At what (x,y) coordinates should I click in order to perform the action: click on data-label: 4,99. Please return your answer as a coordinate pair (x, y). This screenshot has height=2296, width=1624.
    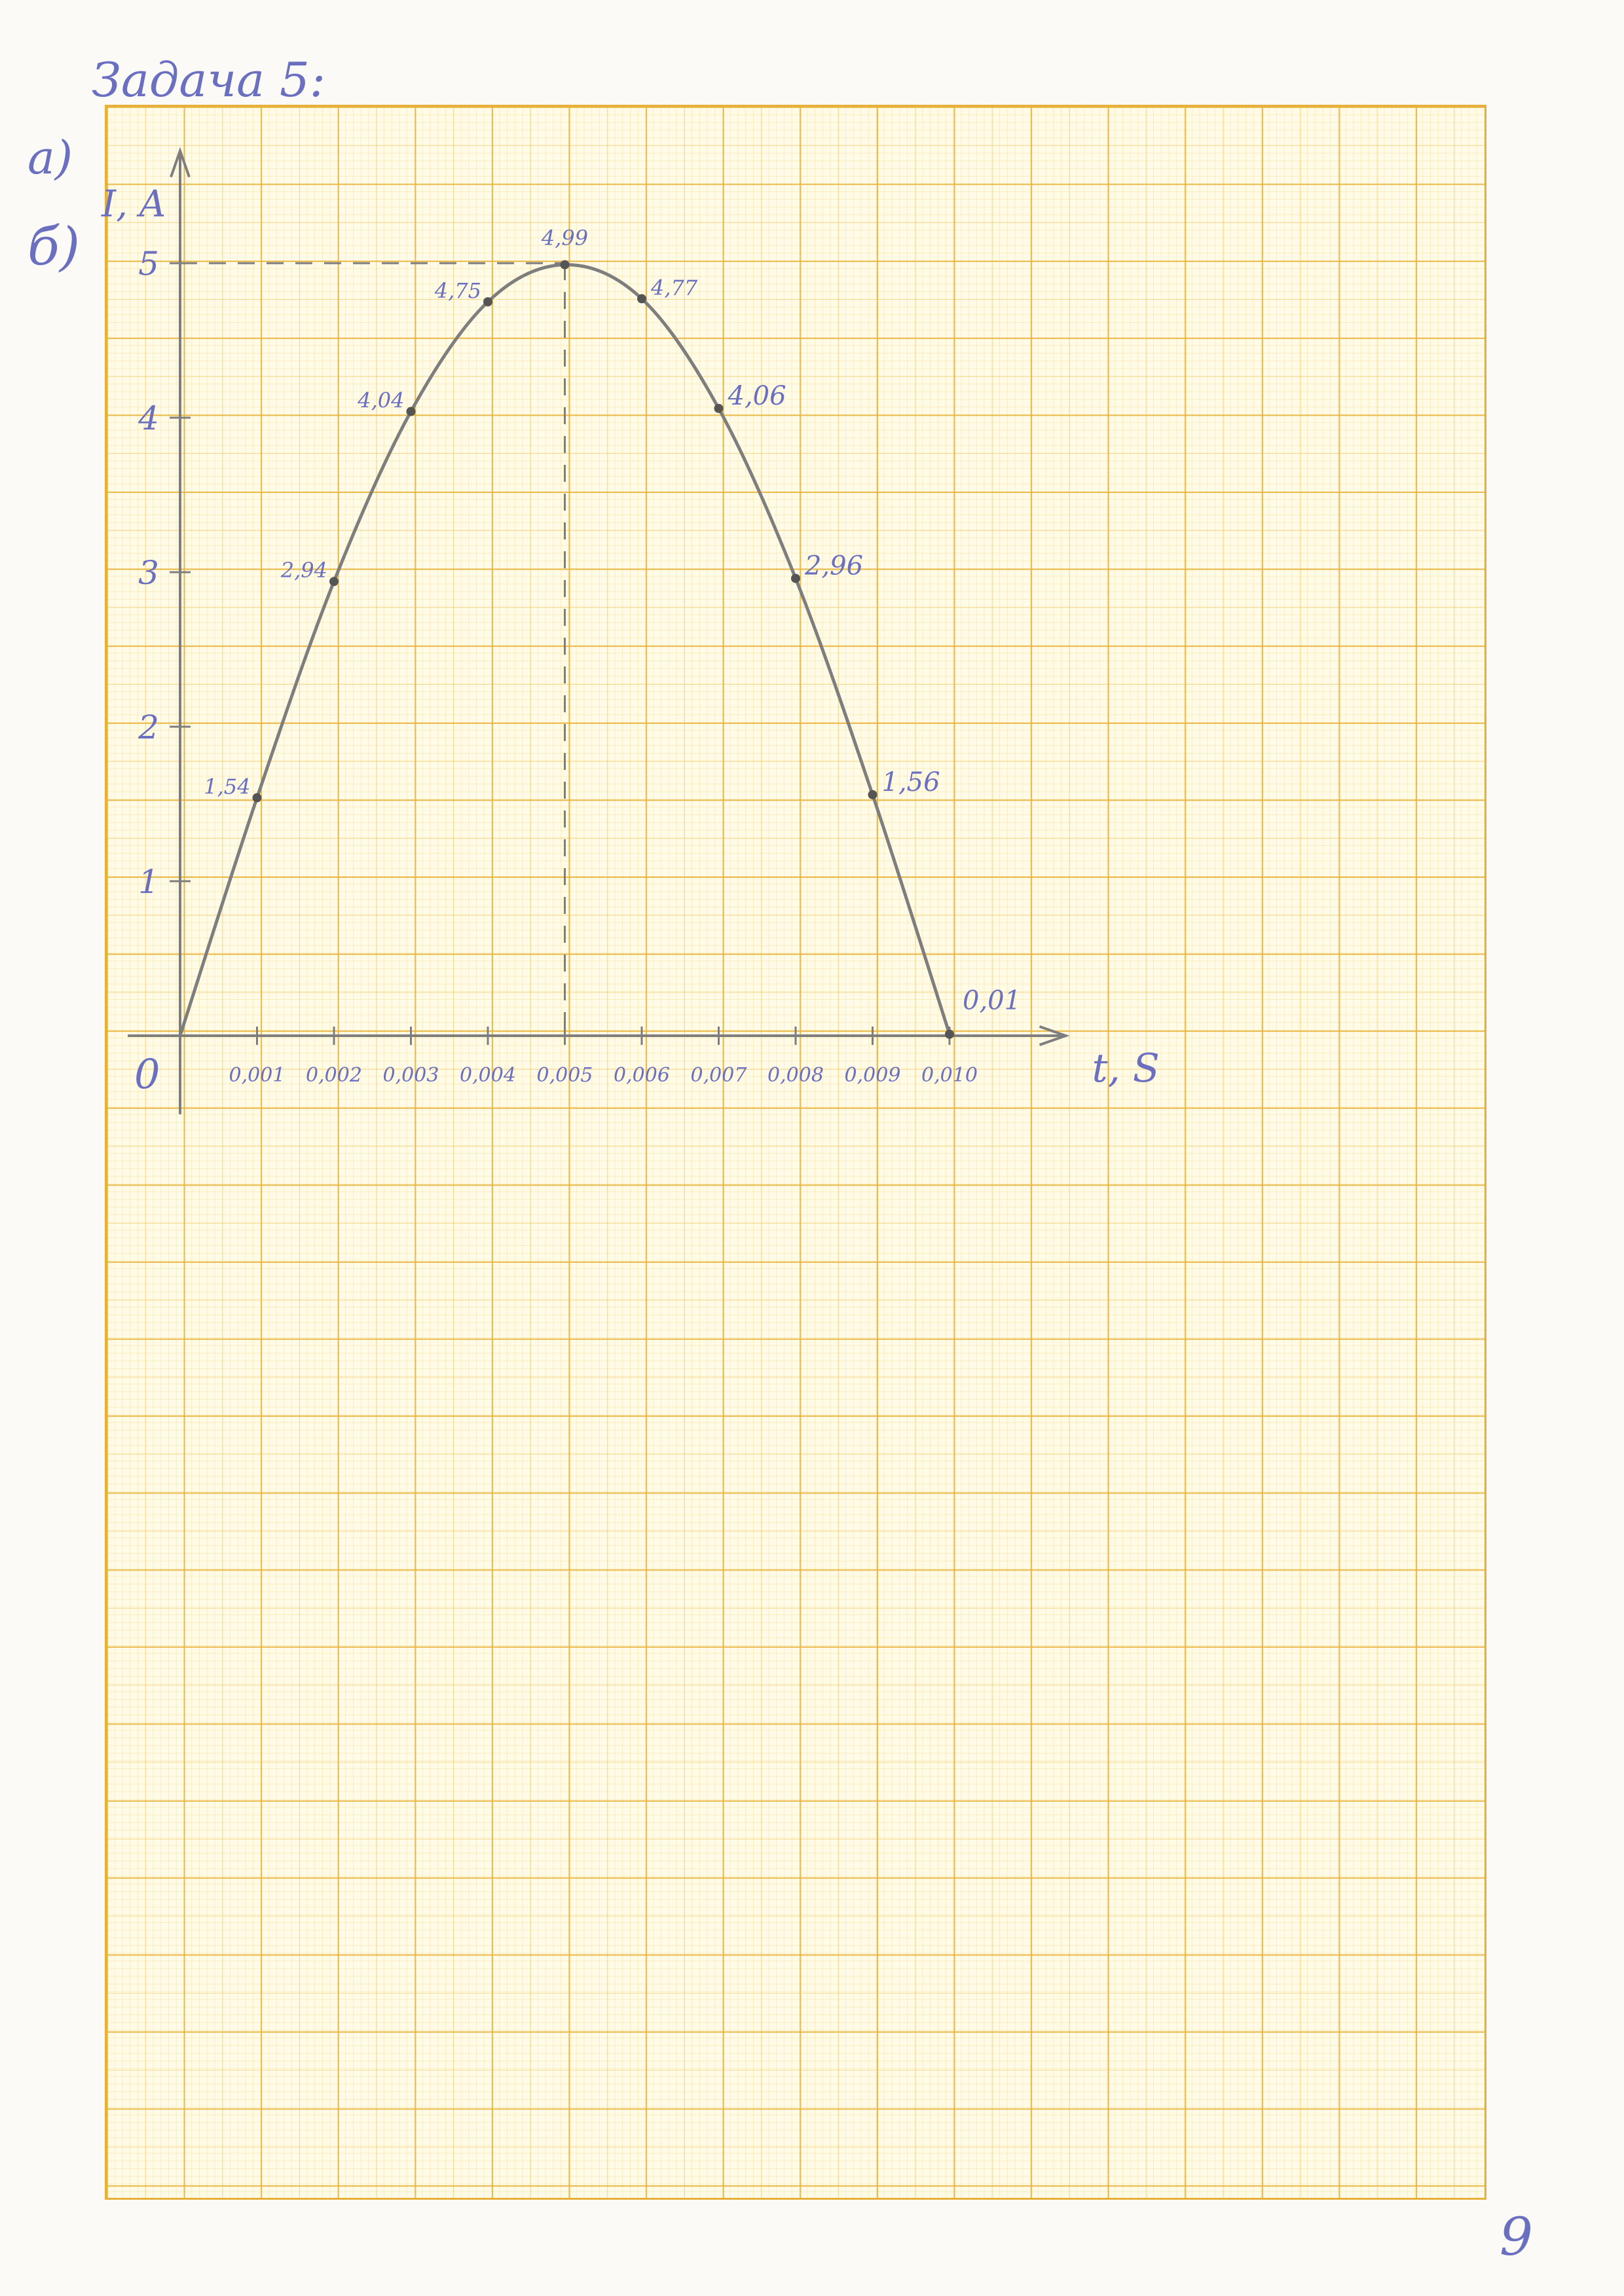
    Looking at the image, I should click on (564, 237).